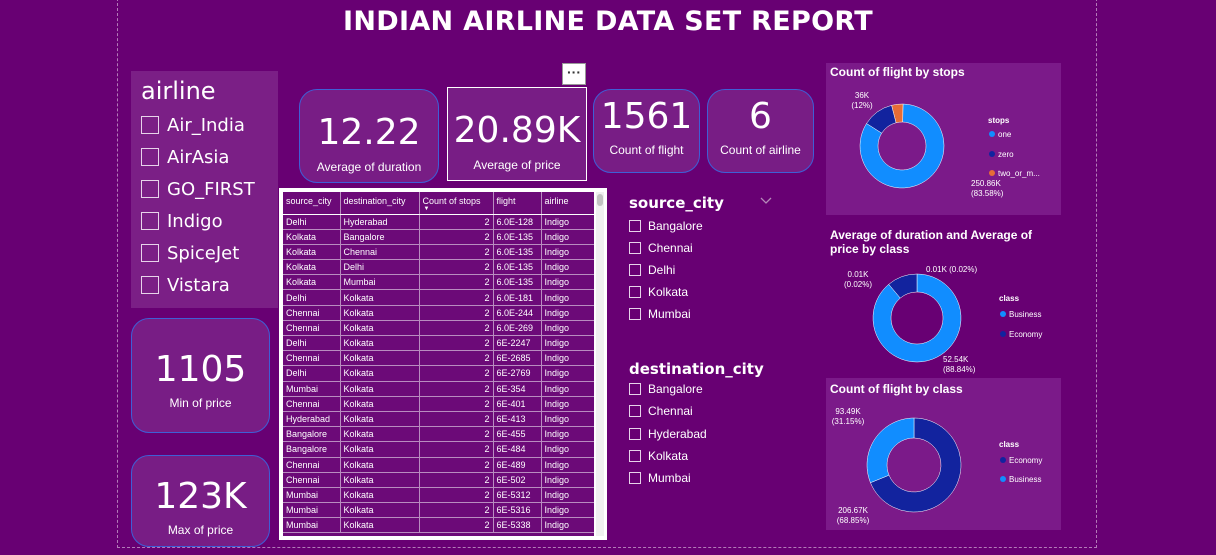 The image size is (1216, 555). What do you see at coordinates (517, 165) in the screenshot?
I see `kpi-label: Average of price` at bounding box center [517, 165].